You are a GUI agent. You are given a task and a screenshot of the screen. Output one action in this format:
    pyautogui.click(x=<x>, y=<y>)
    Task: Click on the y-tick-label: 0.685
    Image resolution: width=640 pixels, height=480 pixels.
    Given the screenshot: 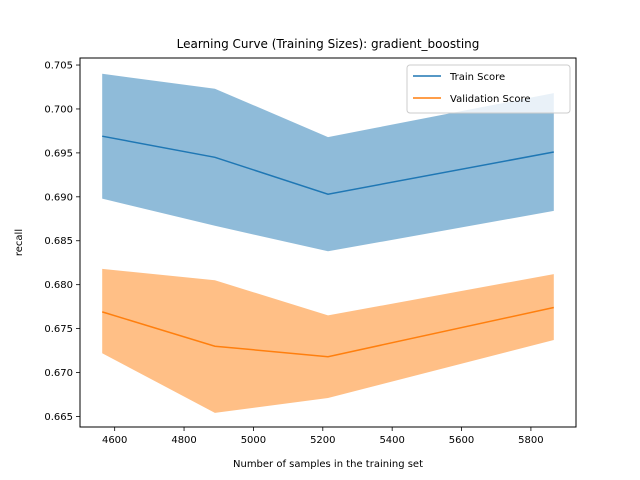 What is the action you would take?
    pyautogui.click(x=58, y=241)
    